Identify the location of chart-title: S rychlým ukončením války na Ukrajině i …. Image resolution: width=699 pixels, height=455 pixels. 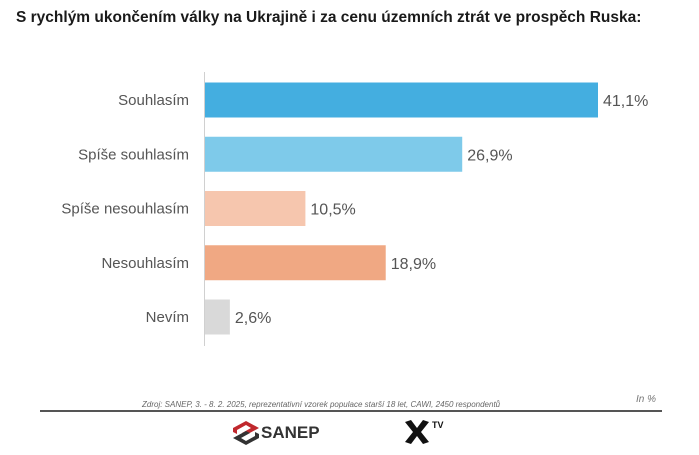
(329, 17).